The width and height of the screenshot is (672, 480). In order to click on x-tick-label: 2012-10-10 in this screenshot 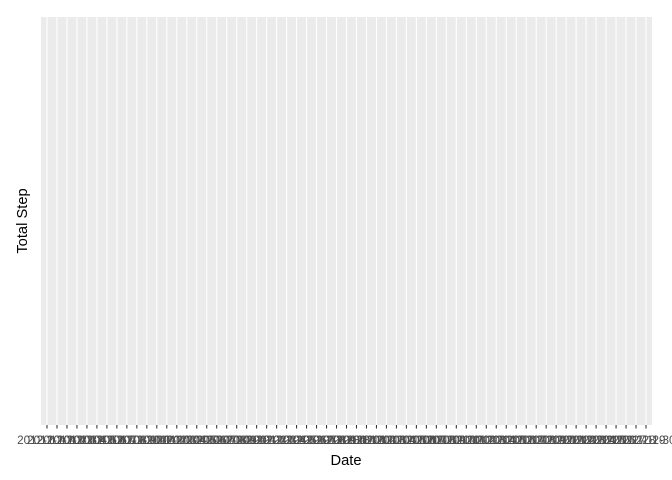, I will do `click(137, 440)`.